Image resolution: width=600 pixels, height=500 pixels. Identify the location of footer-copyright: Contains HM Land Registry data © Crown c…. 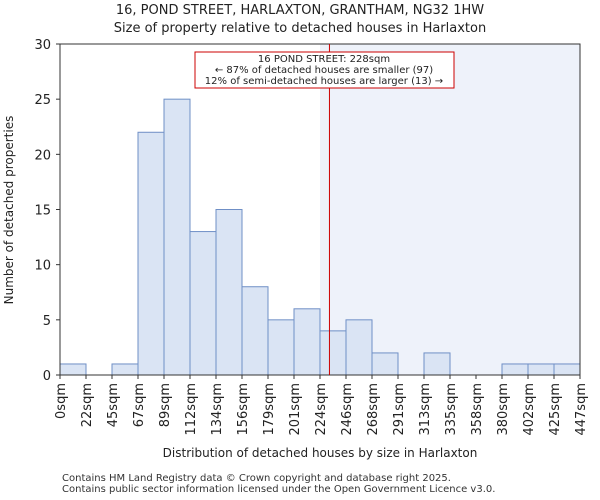
(256, 478).